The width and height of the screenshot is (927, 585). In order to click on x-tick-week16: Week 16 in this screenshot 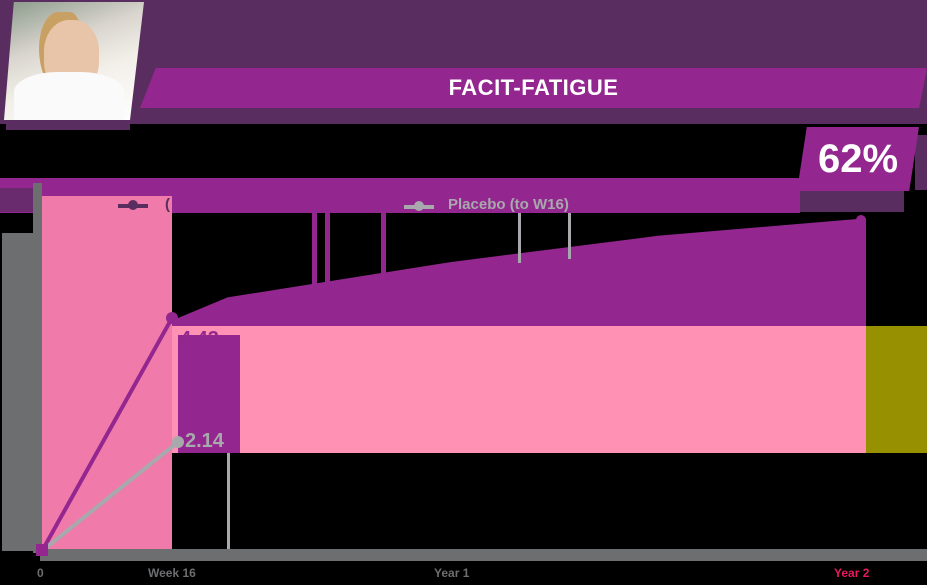, I will do `click(172, 573)`.